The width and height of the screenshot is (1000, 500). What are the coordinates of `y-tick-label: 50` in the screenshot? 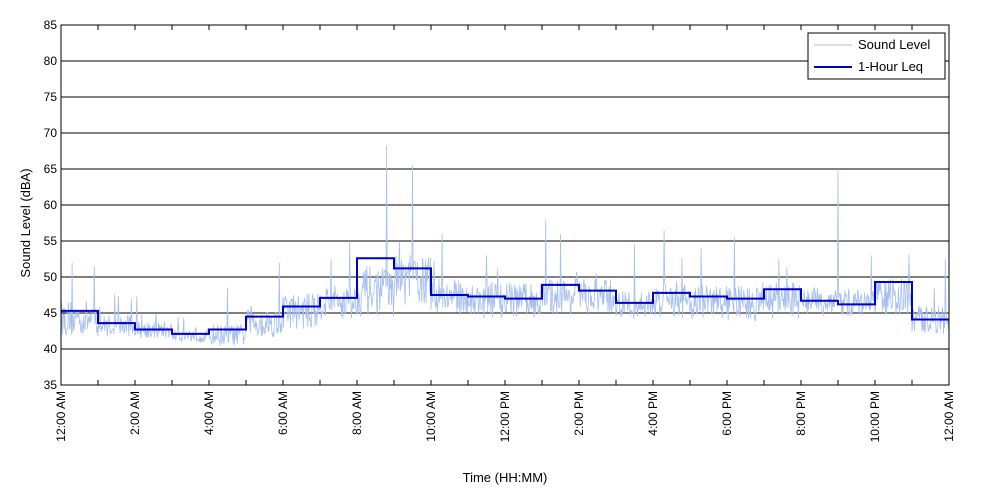 It's located at (51, 277).